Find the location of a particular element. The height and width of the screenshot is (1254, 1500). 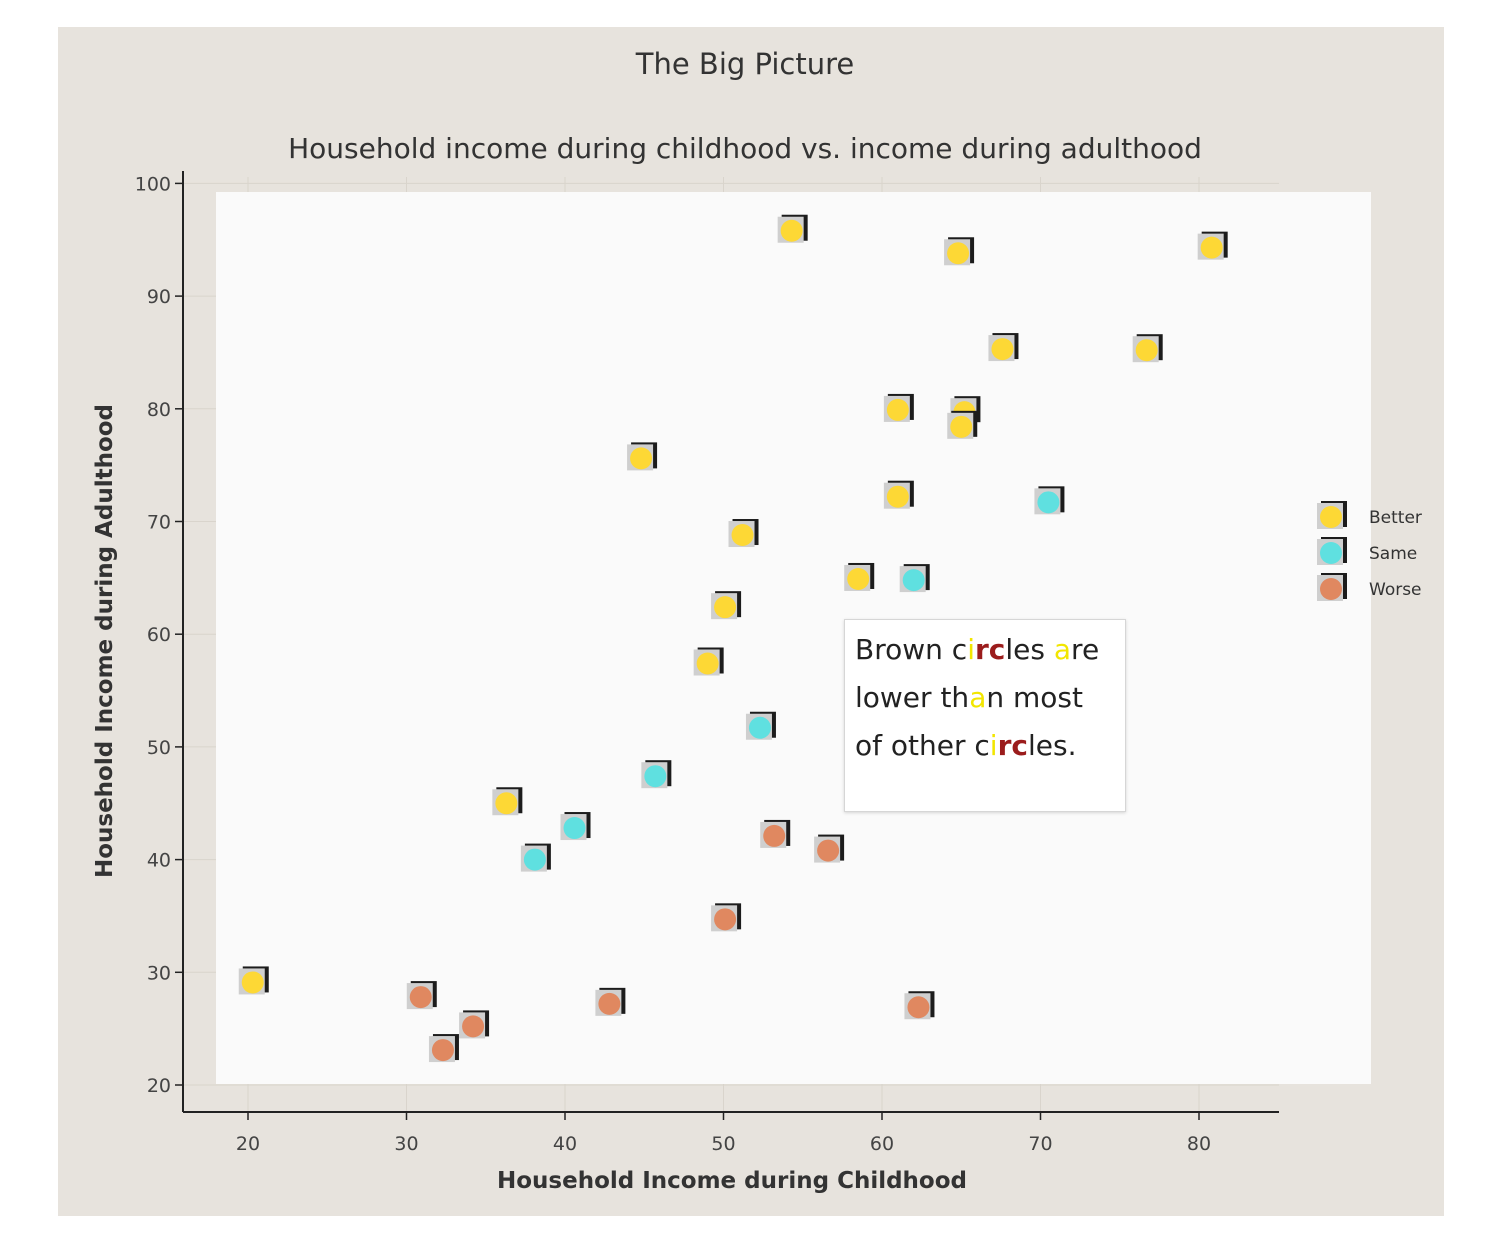

annotation-segment: les is located at coordinates (1029, 649).